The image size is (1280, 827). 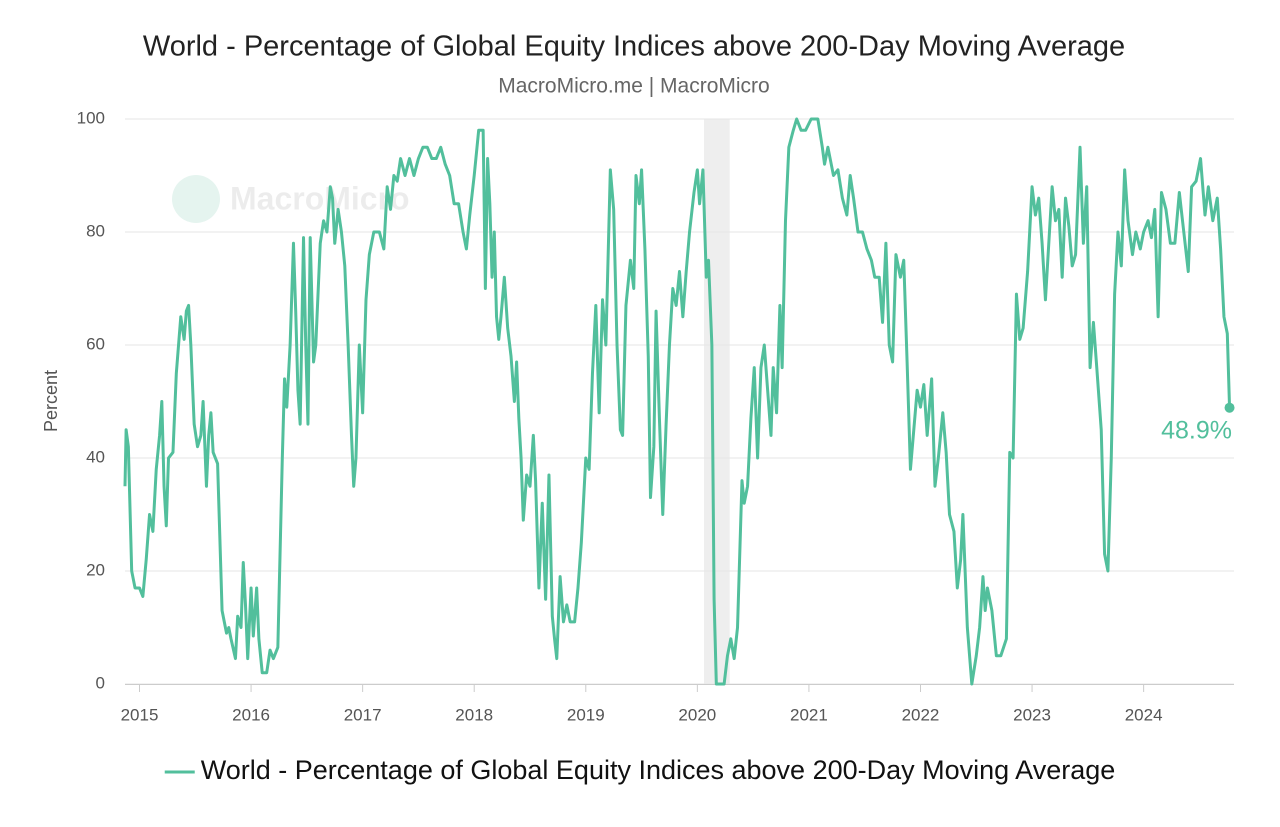 I want to click on x-tick-label: 2024, so click(x=1144, y=714).